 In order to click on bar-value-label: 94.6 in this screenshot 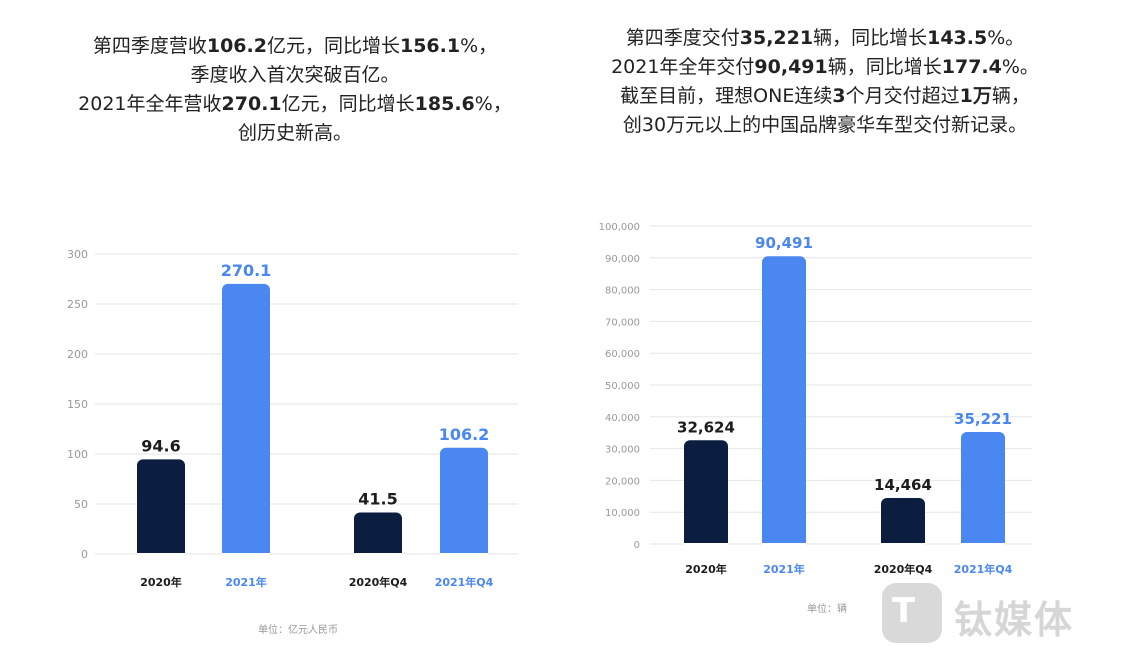, I will do `click(160, 445)`.